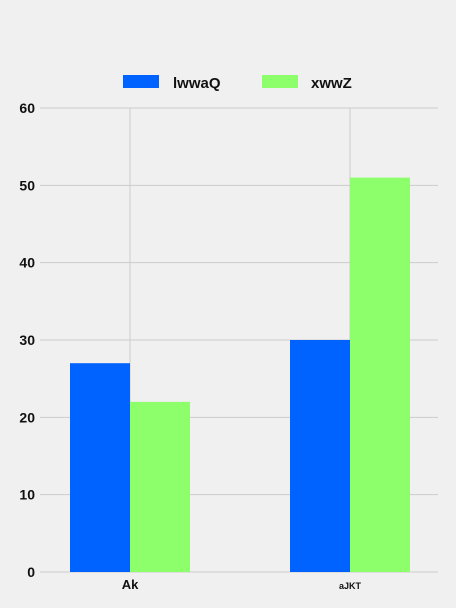 This screenshot has height=608, width=456. I want to click on y-tick-label: 10, so click(27, 495).